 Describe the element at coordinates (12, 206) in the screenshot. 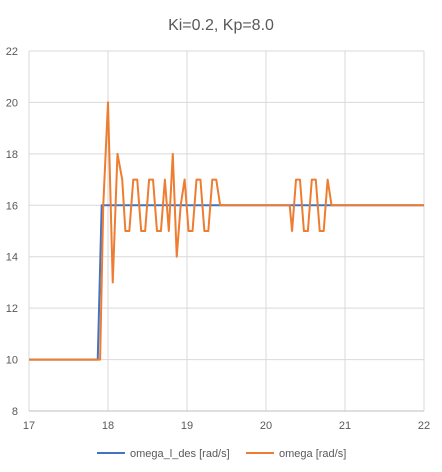

I see `y-tick-label: 16` at that location.